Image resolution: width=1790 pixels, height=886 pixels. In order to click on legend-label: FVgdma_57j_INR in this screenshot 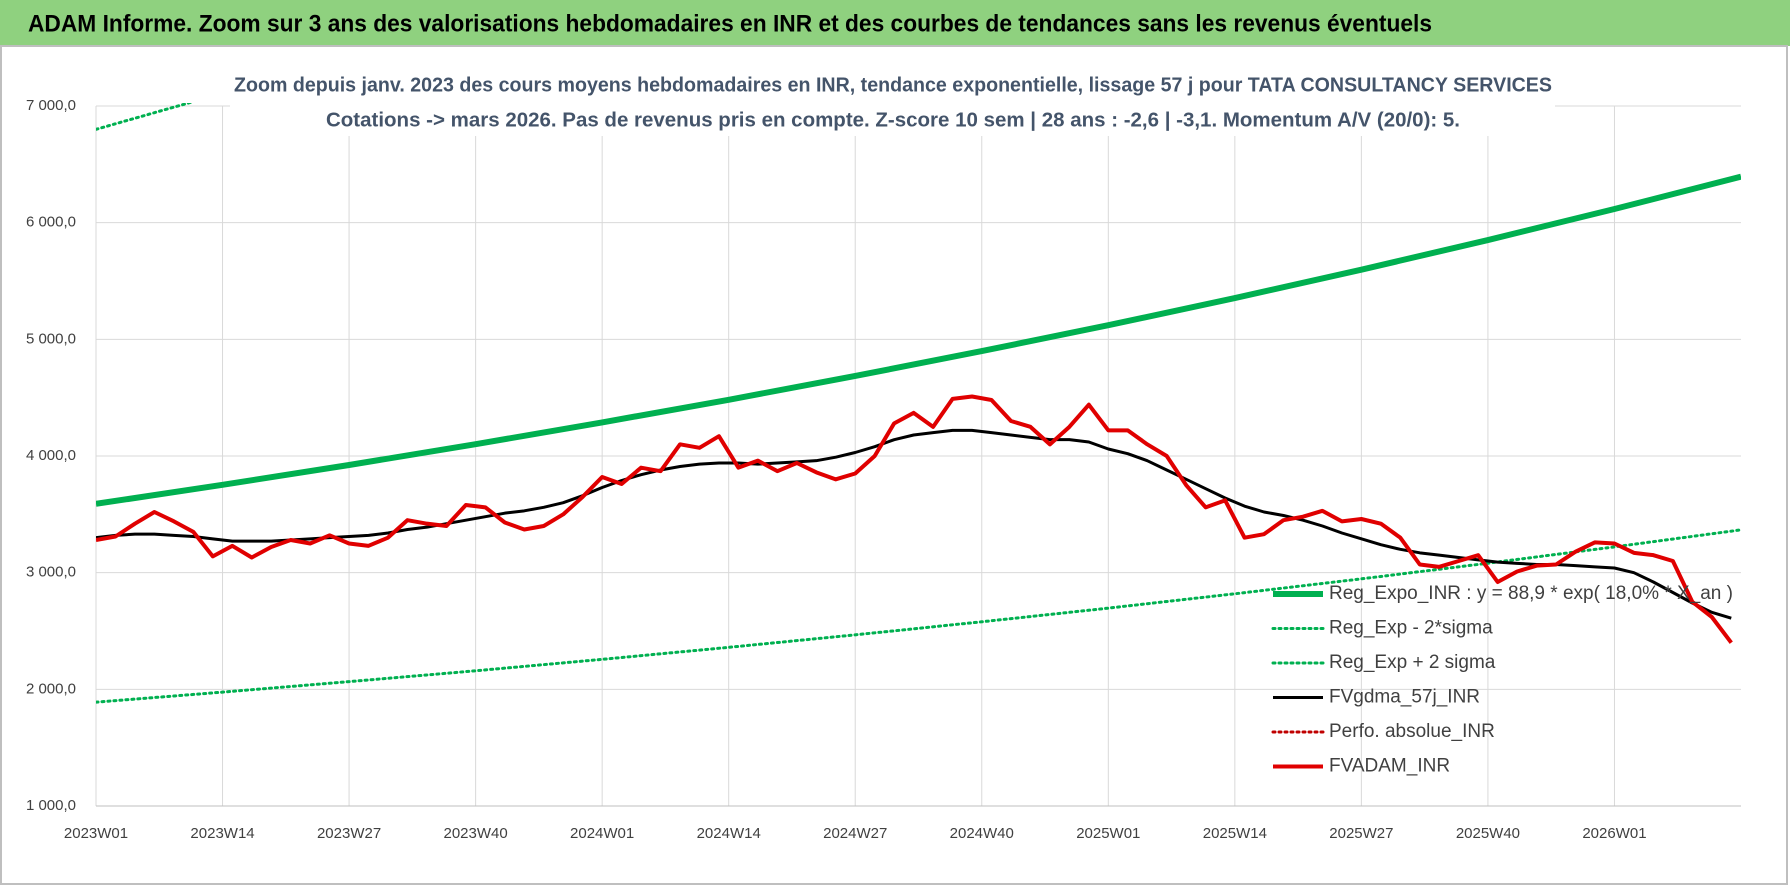, I will do `click(1404, 697)`.